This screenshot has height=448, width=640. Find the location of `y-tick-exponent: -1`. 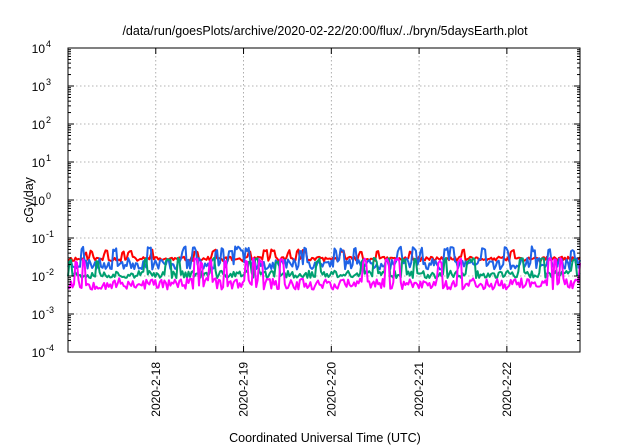

y-tick-exponent: -1 is located at coordinates (50, 234).